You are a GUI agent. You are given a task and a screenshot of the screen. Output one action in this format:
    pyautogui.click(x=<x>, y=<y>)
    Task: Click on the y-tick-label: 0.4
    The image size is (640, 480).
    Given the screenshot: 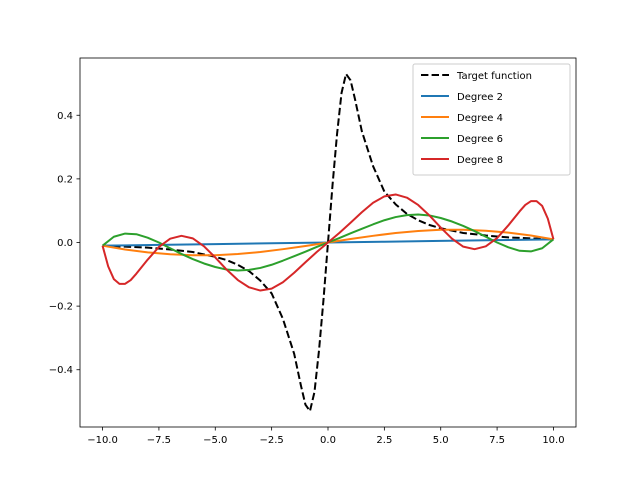 What is the action you would take?
    pyautogui.click(x=65, y=116)
    